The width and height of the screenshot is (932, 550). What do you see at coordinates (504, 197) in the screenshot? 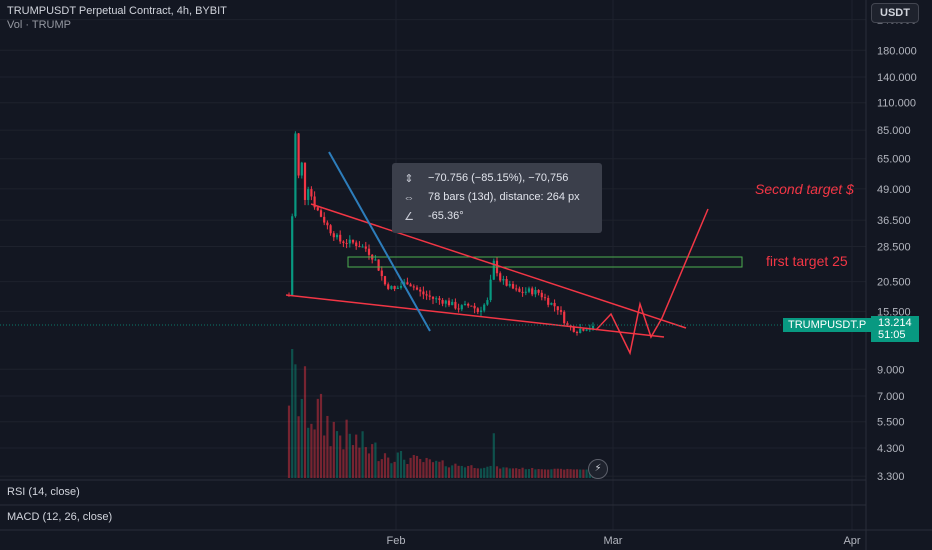
I see `measure-bars: 78 bars (13d), distance: 264 px` at bounding box center [504, 197].